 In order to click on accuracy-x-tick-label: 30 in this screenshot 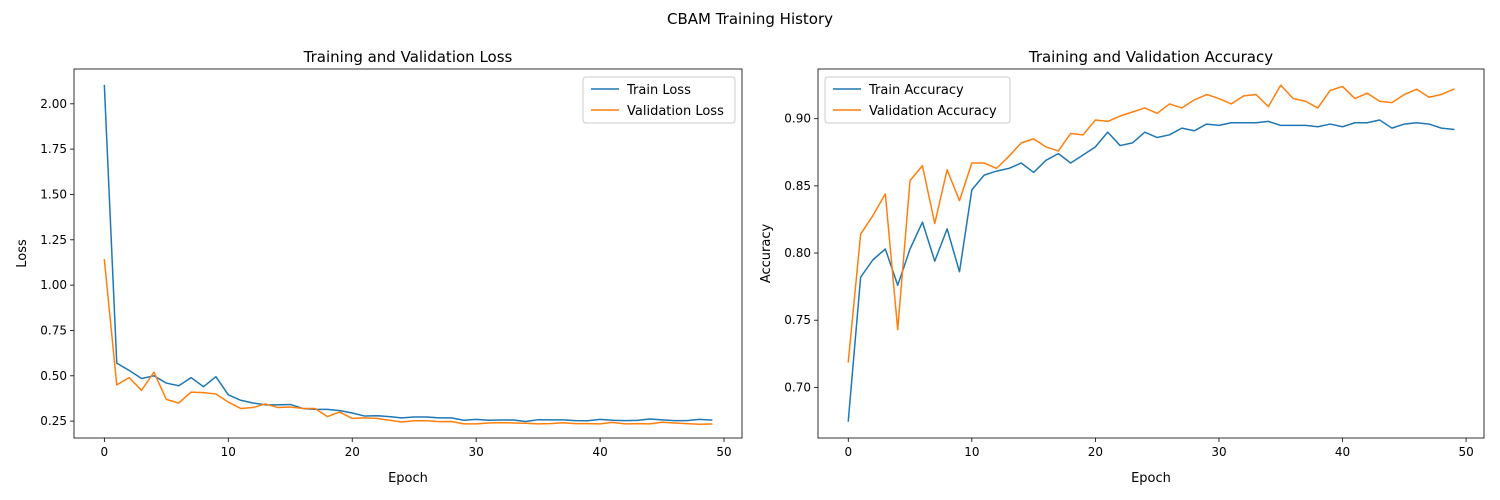, I will do `click(1218, 452)`.